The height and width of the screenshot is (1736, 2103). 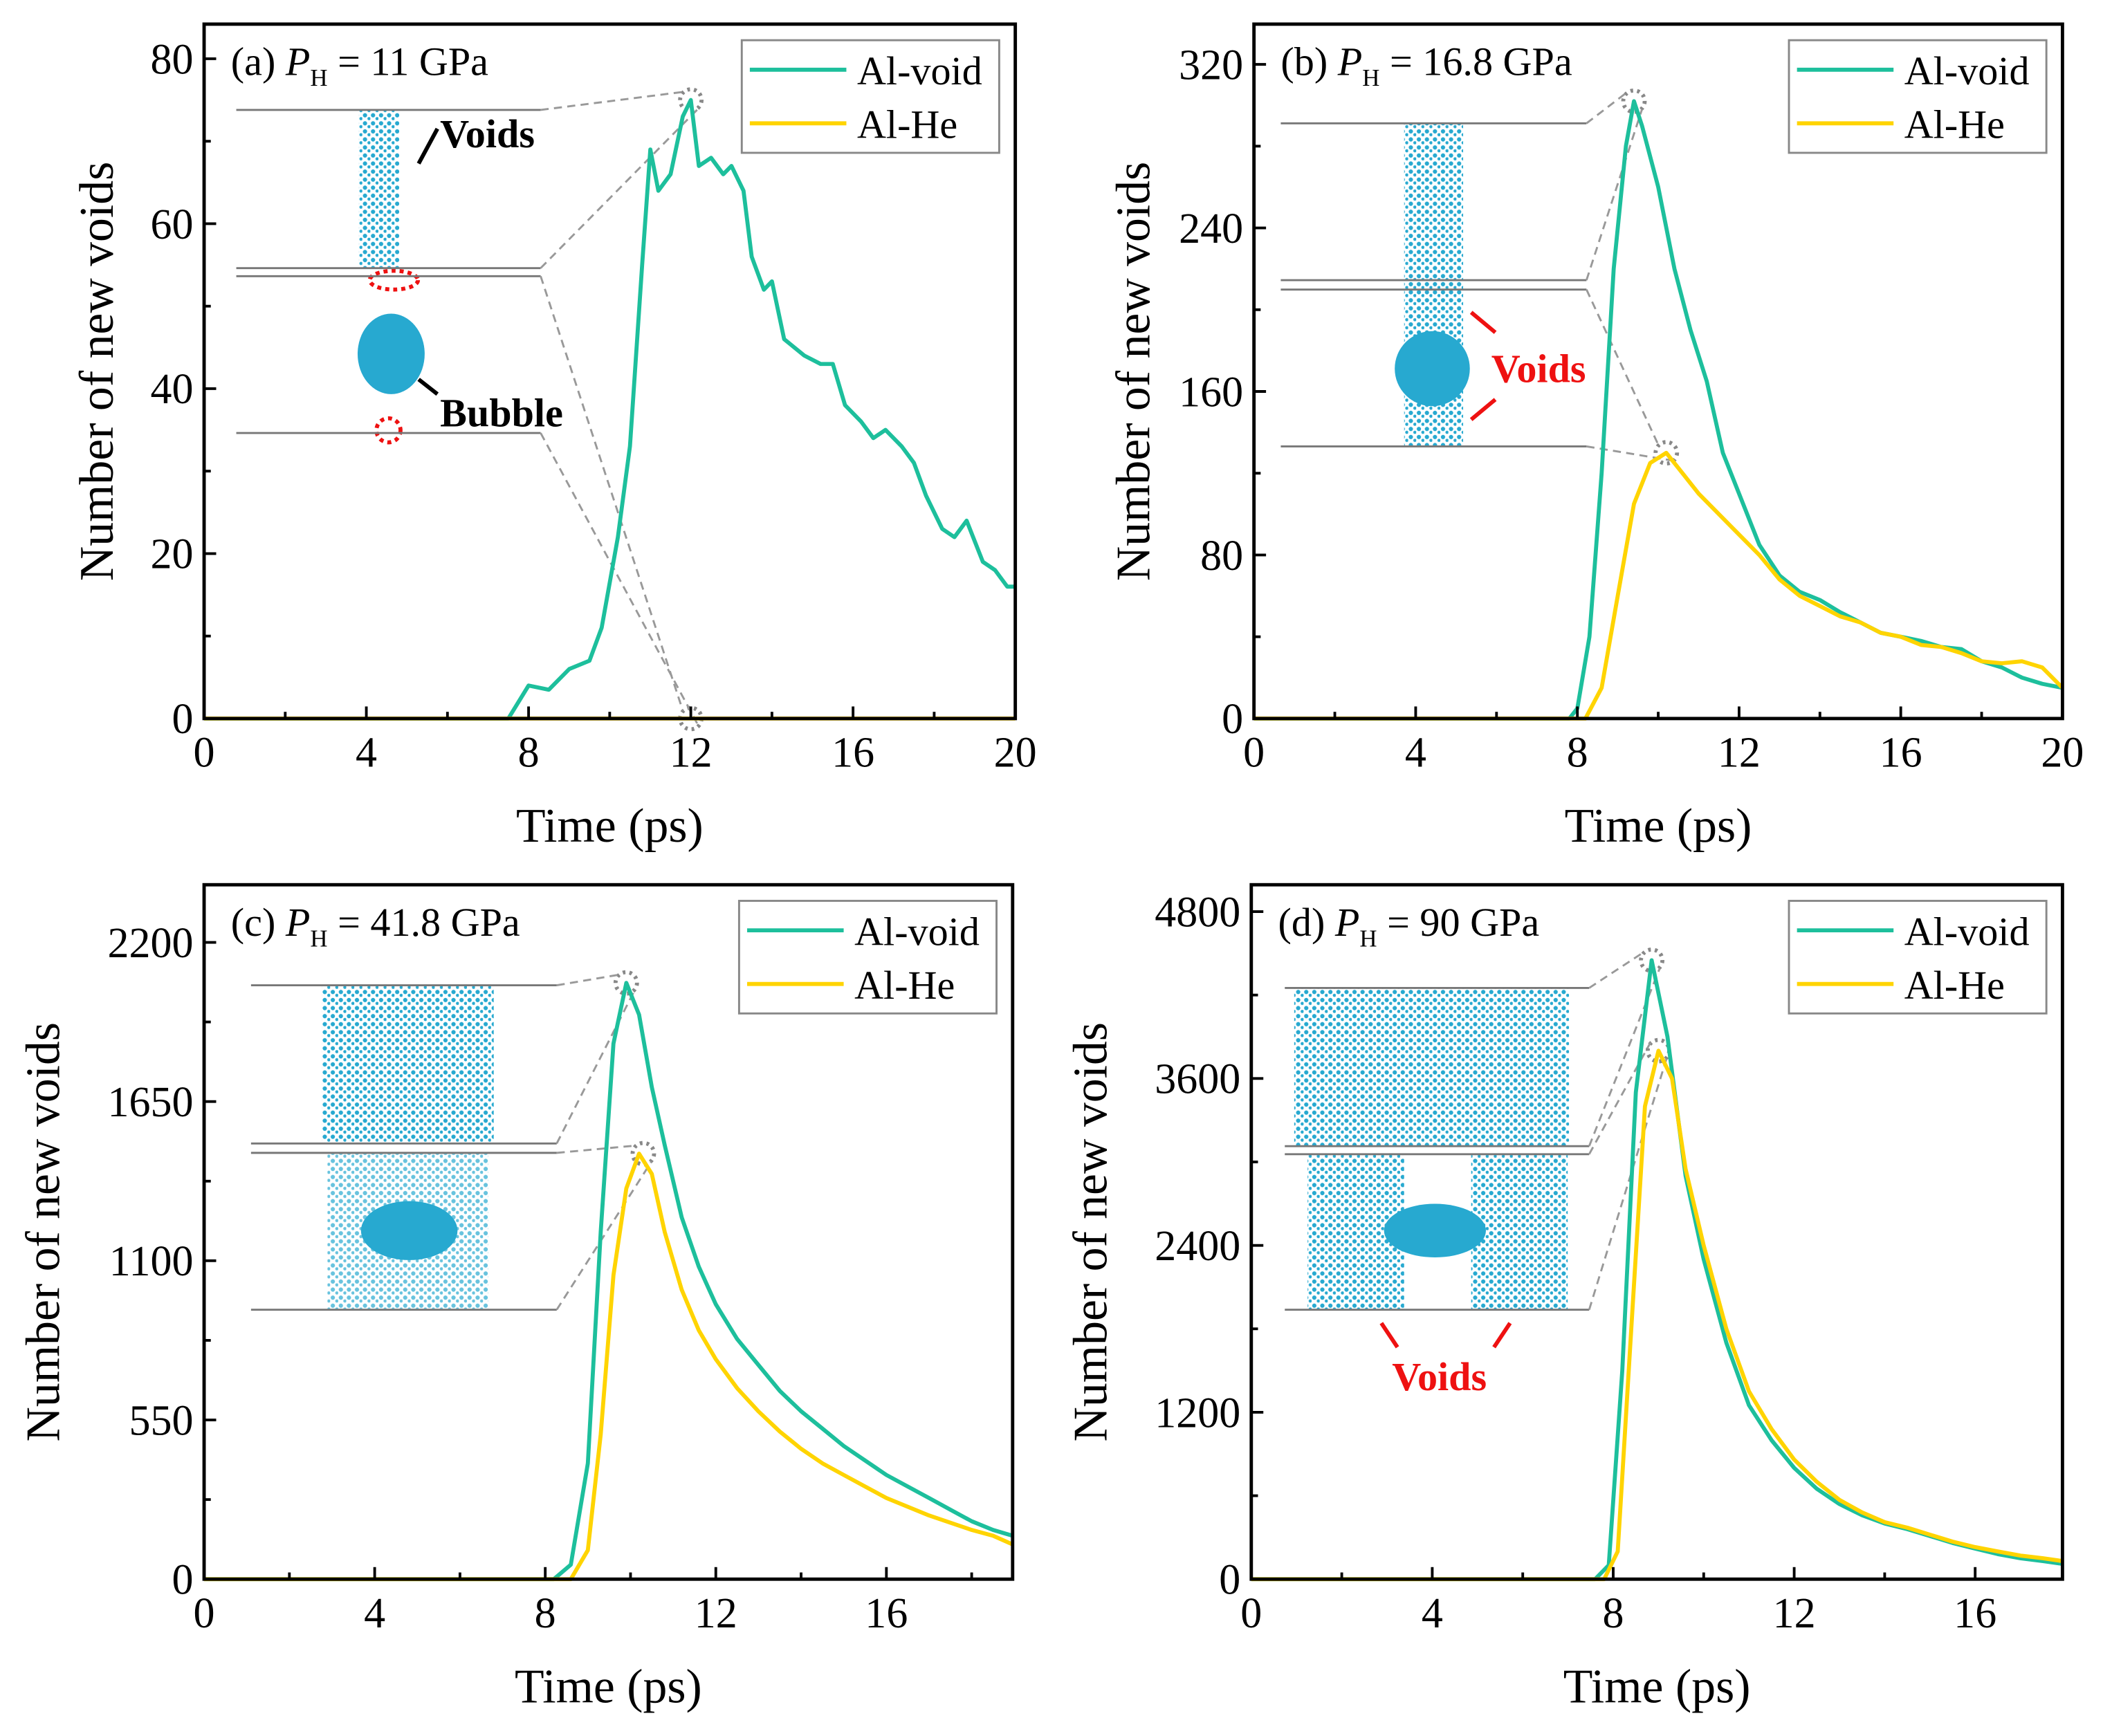 I want to click on panel-letter: (a), so click(x=258, y=62).